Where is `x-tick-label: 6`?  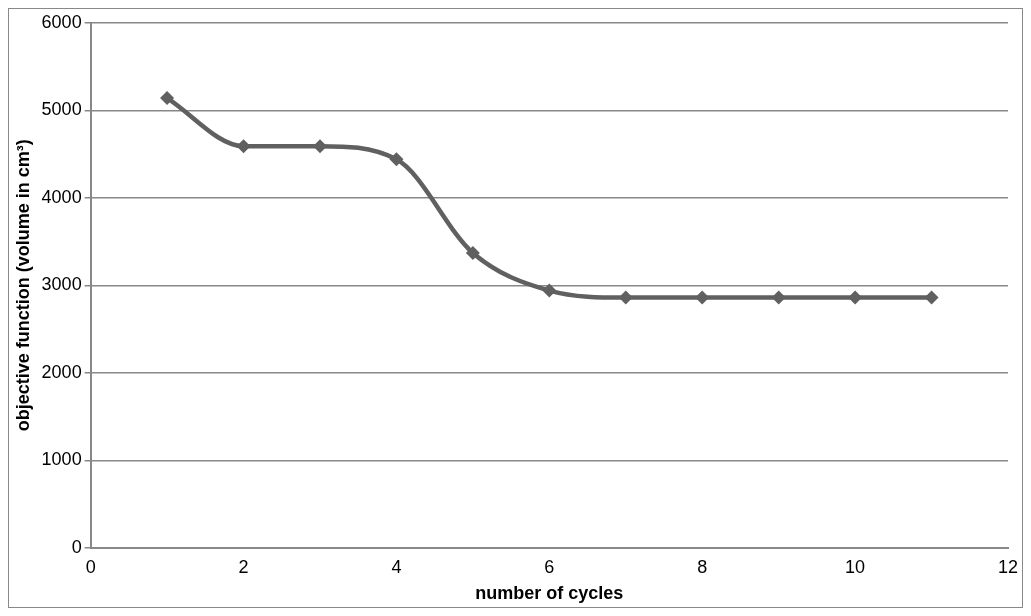
x-tick-label: 6 is located at coordinates (549, 566).